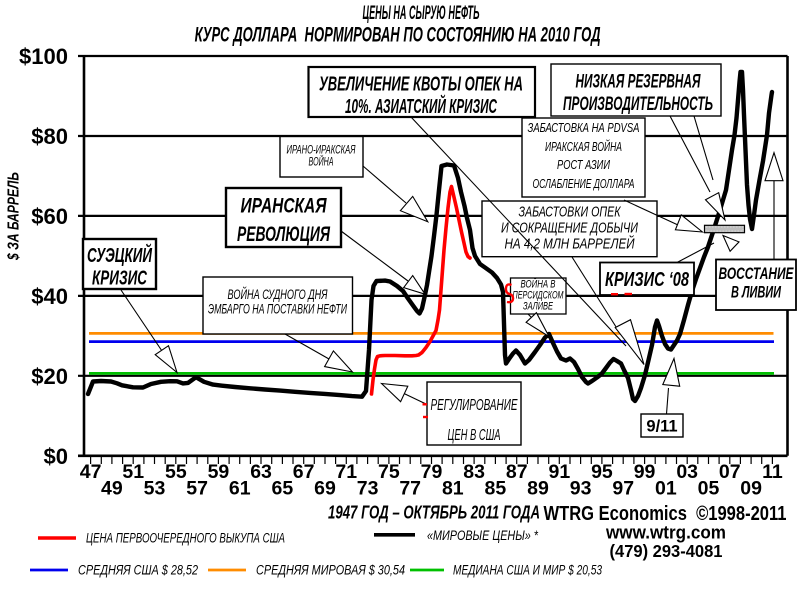 The width and height of the screenshot is (800, 600). What do you see at coordinates (474, 435) in the screenshot?
I see `svg-text: ЦЕН В США` at bounding box center [474, 435].